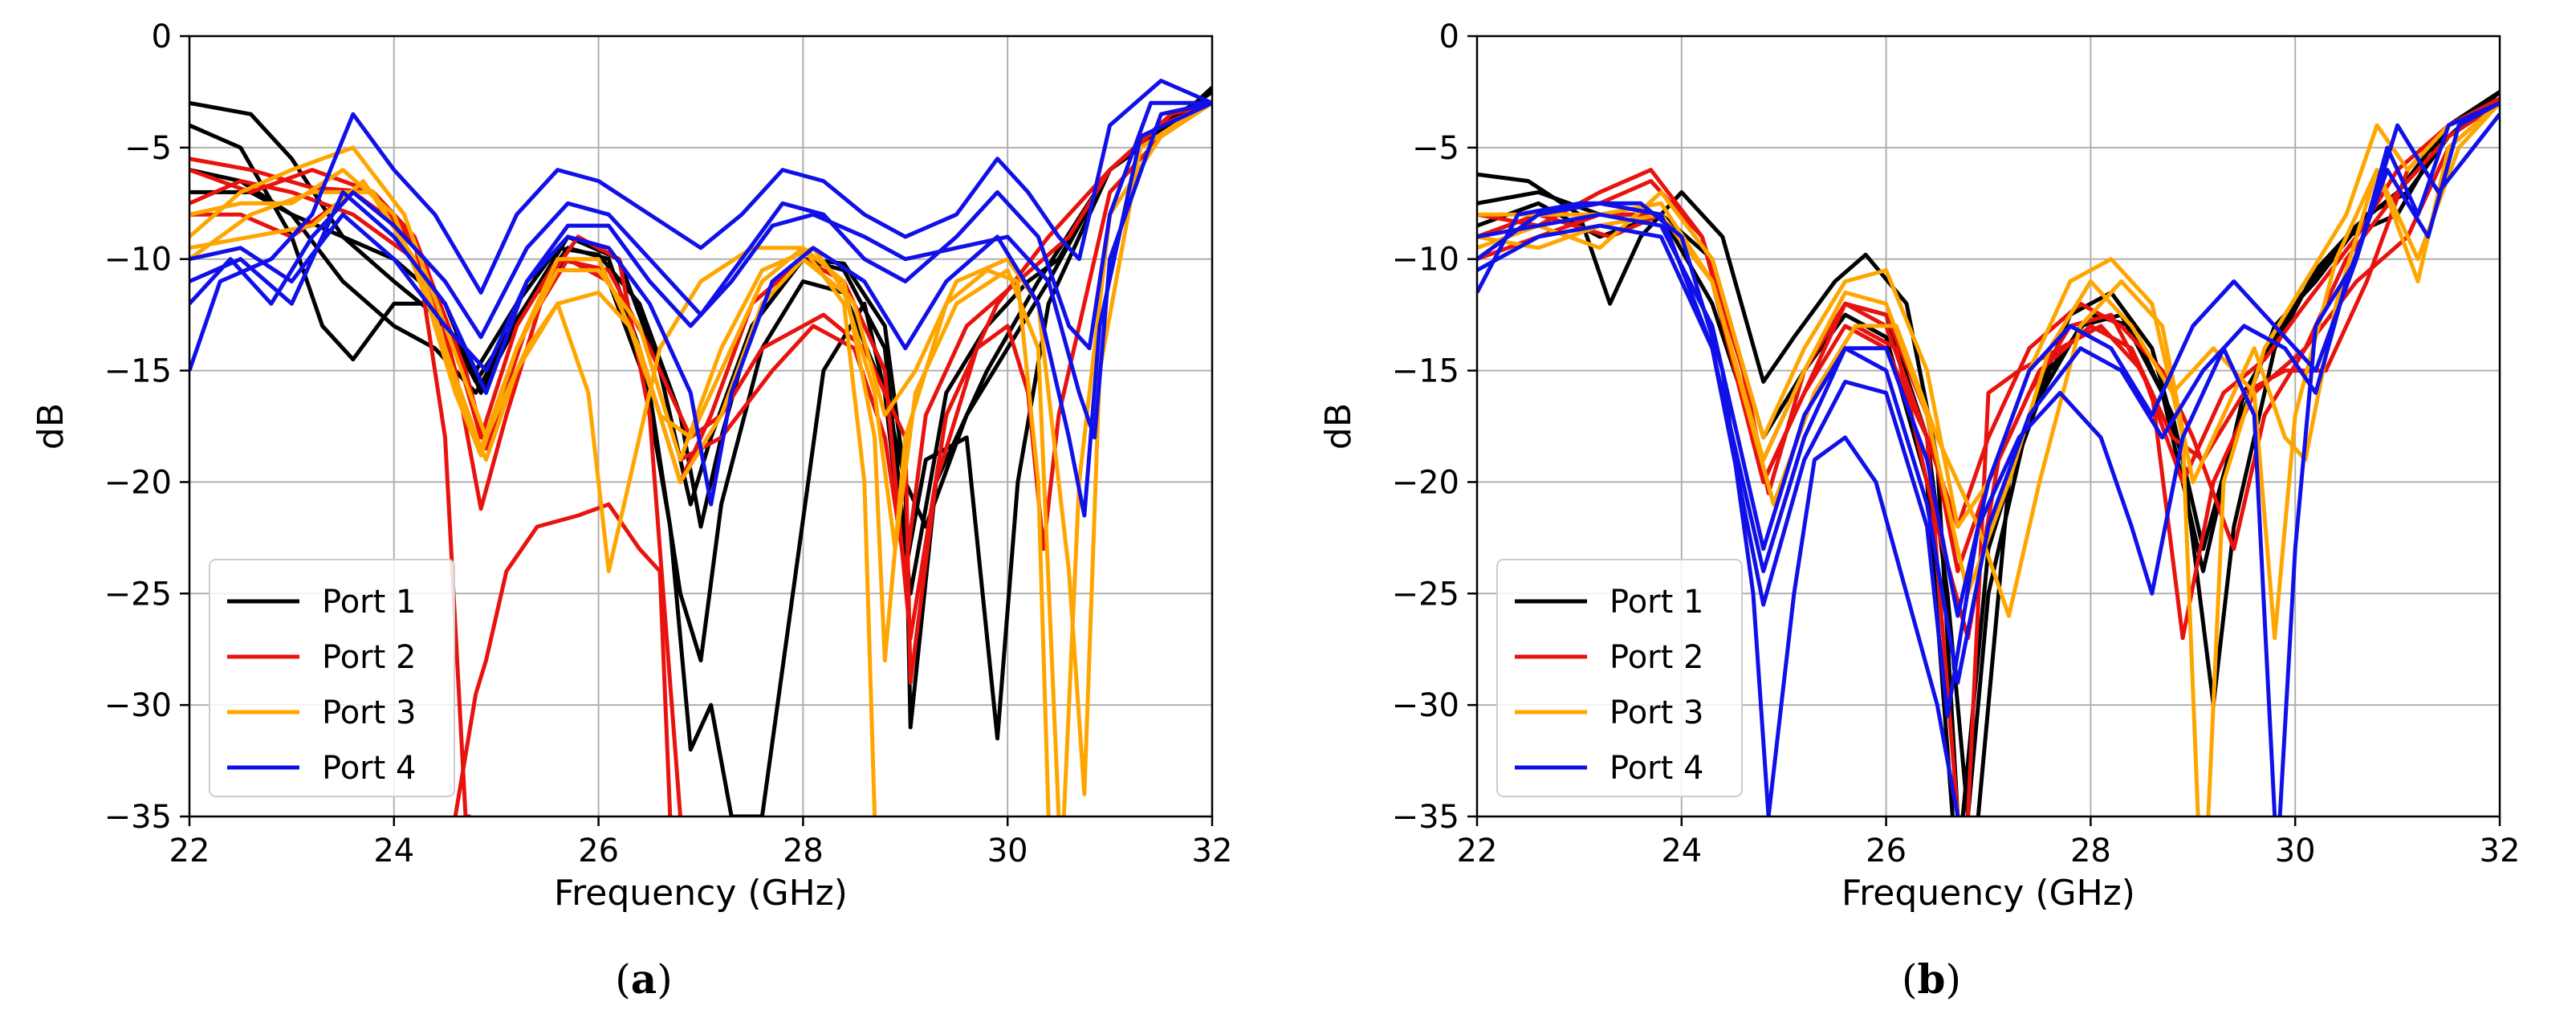 Image resolution: width=2576 pixels, height=1018 pixels. I want to click on caption-b: (b), so click(1931, 979).